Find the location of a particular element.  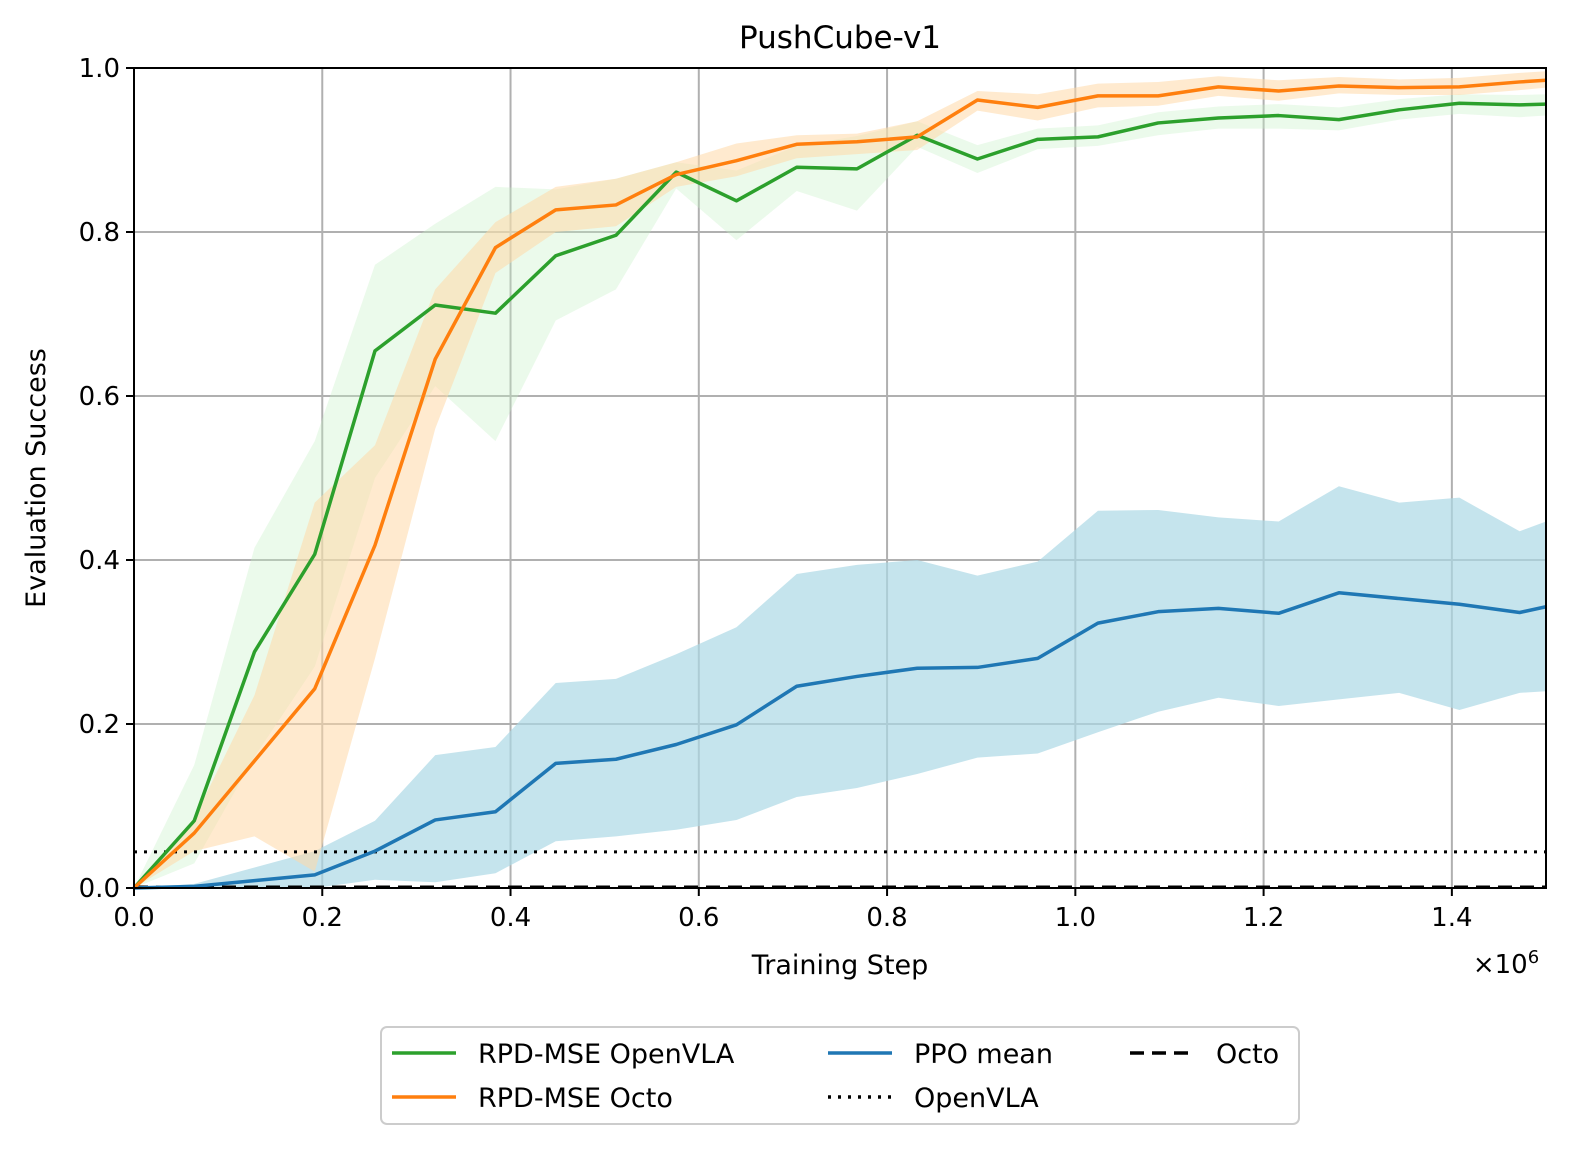

x-tick-label: 1.4 is located at coordinates (1451, 918).